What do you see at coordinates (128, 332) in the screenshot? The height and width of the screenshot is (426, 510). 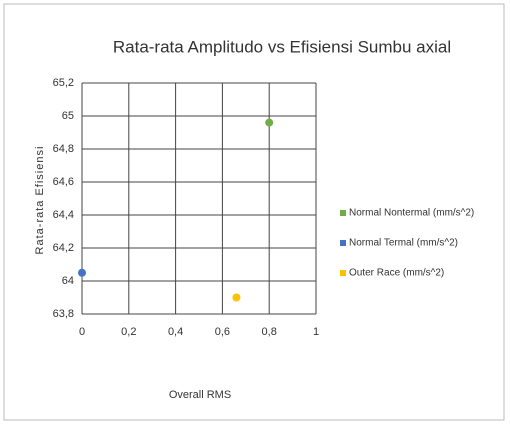 I see `x-tick-label: 0,2` at bounding box center [128, 332].